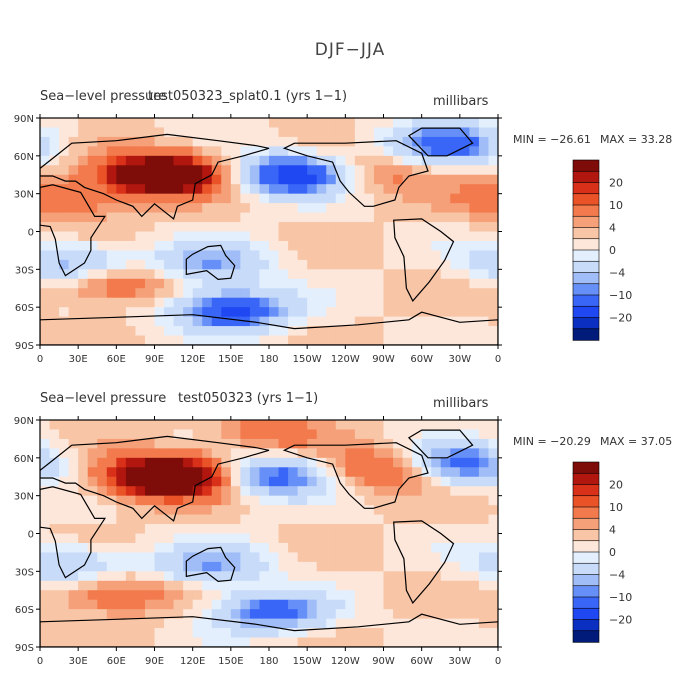  What do you see at coordinates (24, 308) in the screenshot?
I see `lat-label: 60S` at bounding box center [24, 308].